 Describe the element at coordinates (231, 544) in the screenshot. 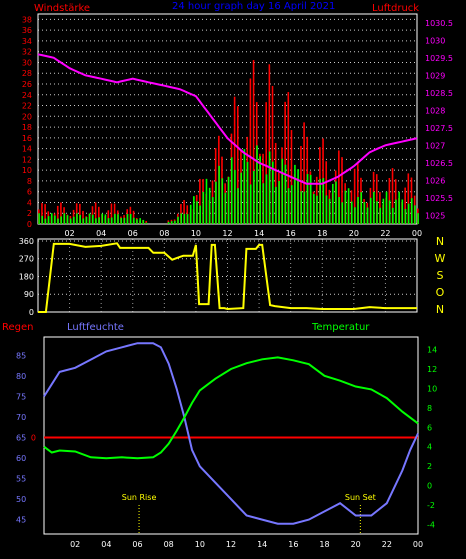

I see `humidity-x-tick-label: 12` at that location.